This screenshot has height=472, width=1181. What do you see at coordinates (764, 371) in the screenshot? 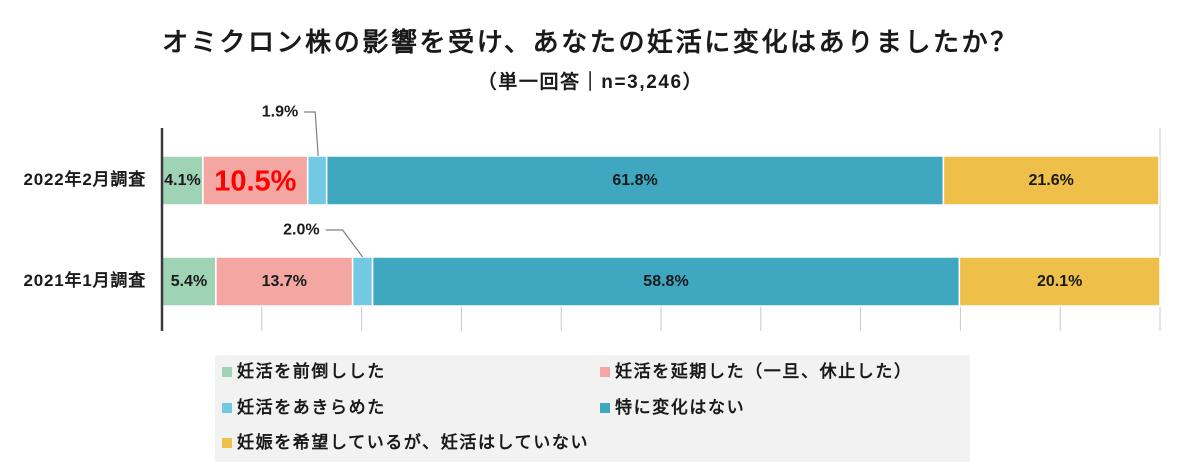
I see `legend-label-postponed: 妊活を延期した（一旦、休止した）` at bounding box center [764, 371].